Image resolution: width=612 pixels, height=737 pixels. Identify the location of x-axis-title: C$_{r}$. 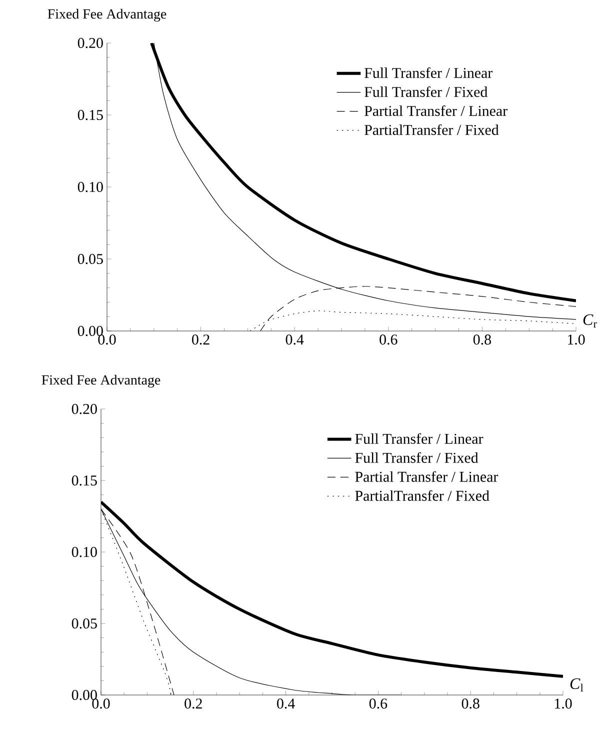
(590, 321).